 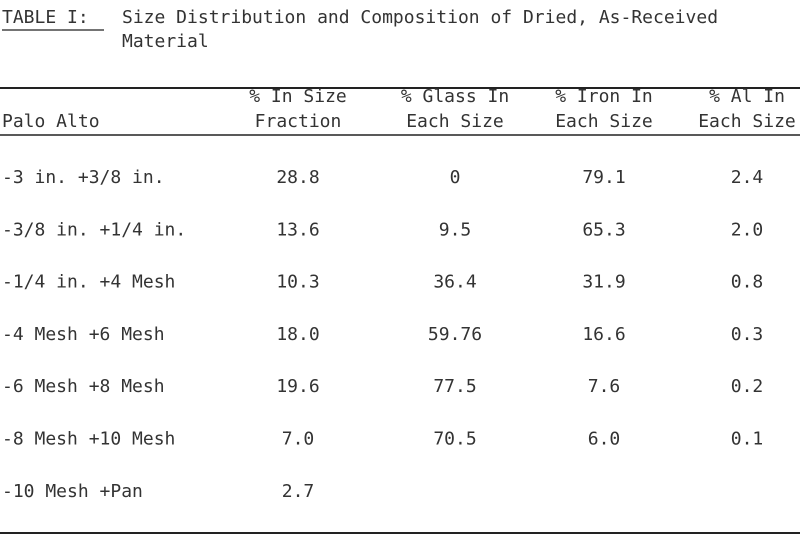 What do you see at coordinates (298, 491) in the screenshot?
I see `table-cell: 2.7` at bounding box center [298, 491].